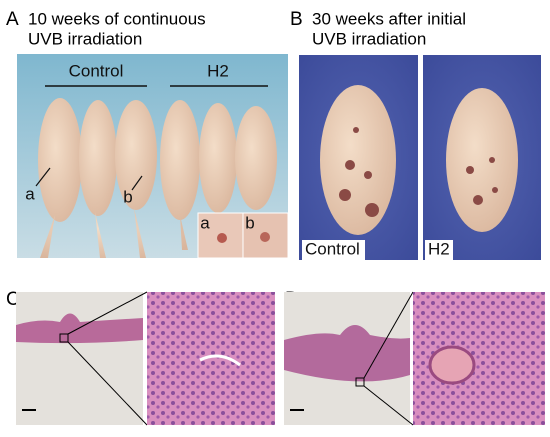 Image resolution: width=550 pixels, height=437 pixels. Describe the element at coordinates (30, 193) in the screenshot. I see `marker-label: a` at that location.